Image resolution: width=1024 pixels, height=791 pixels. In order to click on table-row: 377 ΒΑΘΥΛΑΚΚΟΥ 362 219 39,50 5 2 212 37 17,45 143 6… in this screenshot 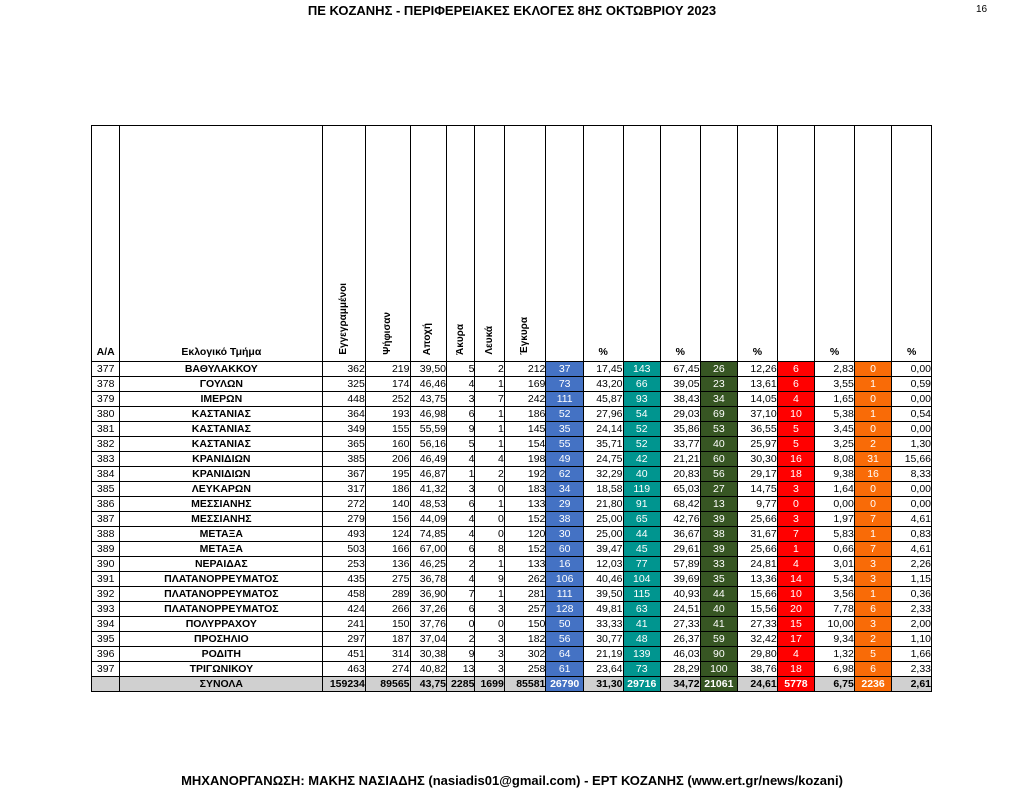, I will do `click(511, 369)`.